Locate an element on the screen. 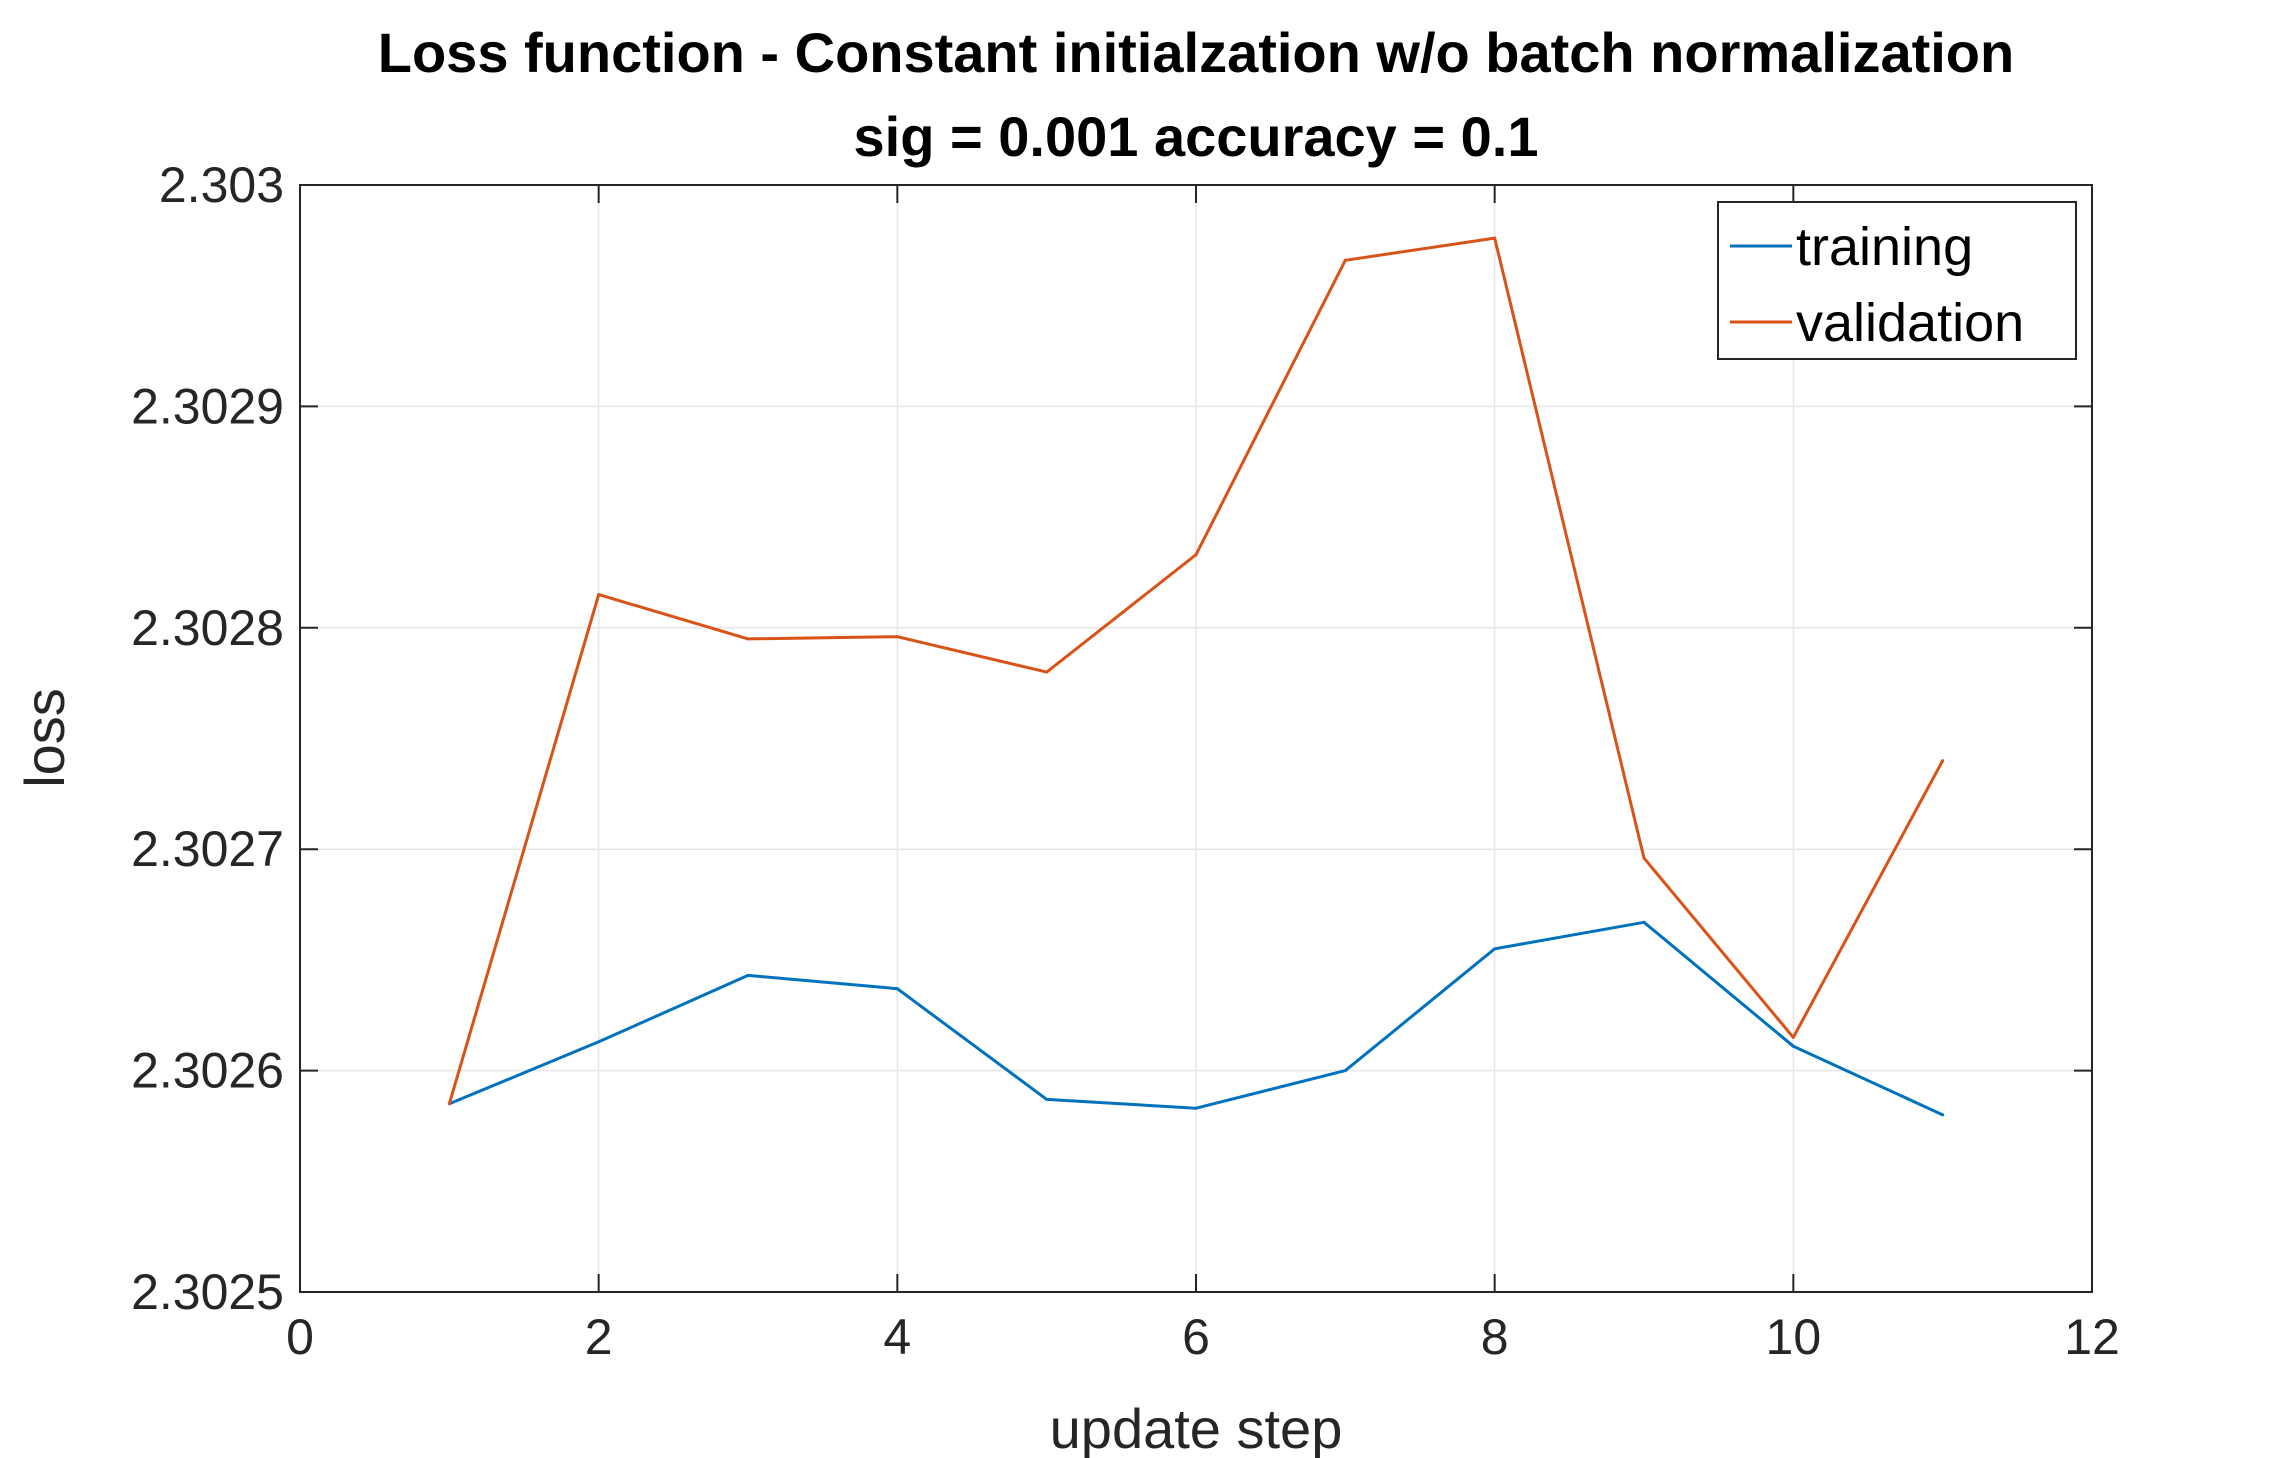 The width and height of the screenshot is (2292, 1458). legend-box is located at coordinates (1897, 280).